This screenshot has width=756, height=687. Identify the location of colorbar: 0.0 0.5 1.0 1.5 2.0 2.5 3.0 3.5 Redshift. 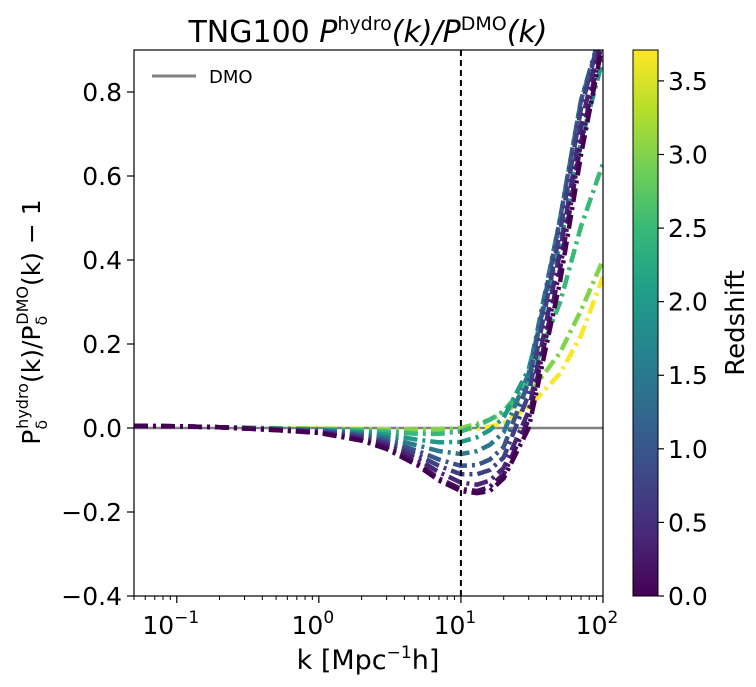
(691, 330).